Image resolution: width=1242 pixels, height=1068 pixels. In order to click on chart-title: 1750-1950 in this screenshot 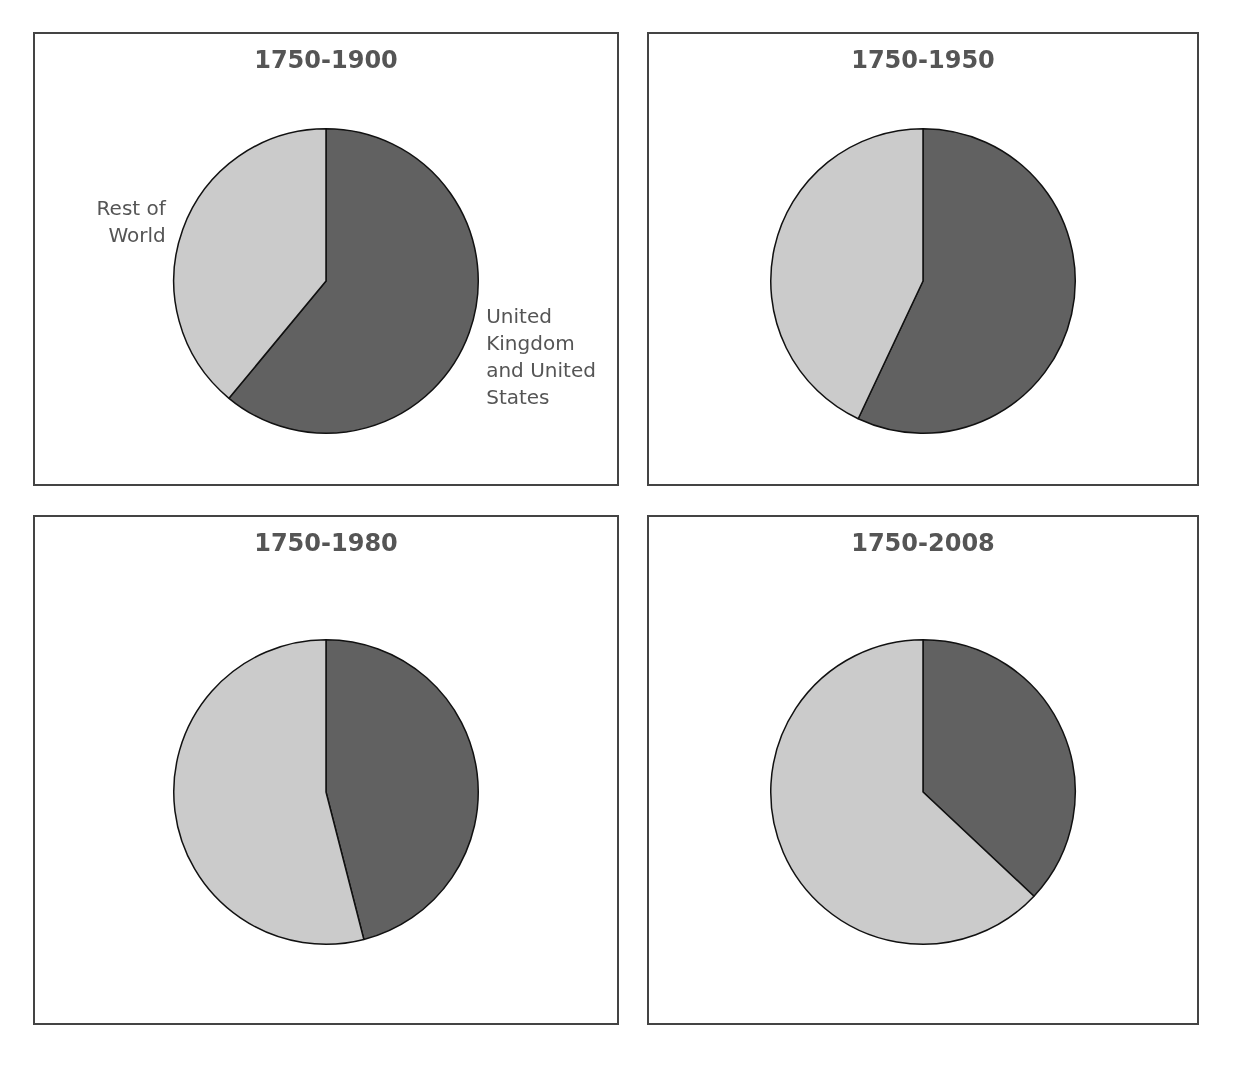, I will do `click(923, 60)`.